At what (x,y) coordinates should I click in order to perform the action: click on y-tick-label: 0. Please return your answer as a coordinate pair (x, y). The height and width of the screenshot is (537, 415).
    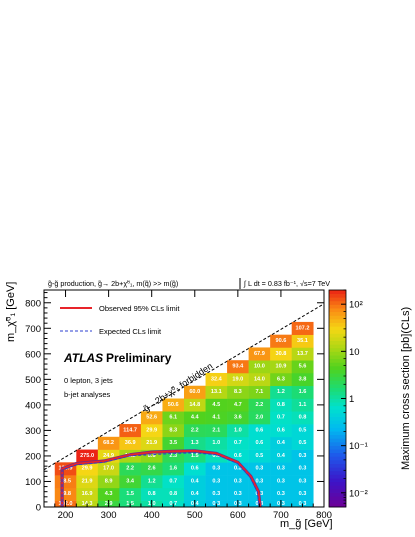
    Looking at the image, I should click on (38, 508).